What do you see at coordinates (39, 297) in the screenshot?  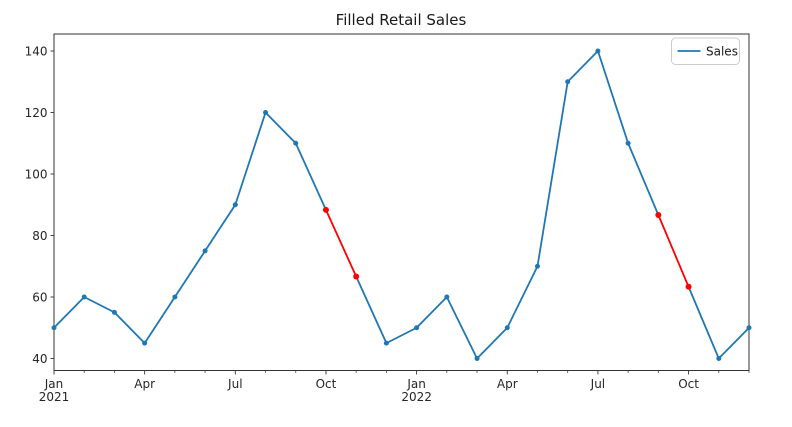 I see `y-tick-label: 60` at bounding box center [39, 297].